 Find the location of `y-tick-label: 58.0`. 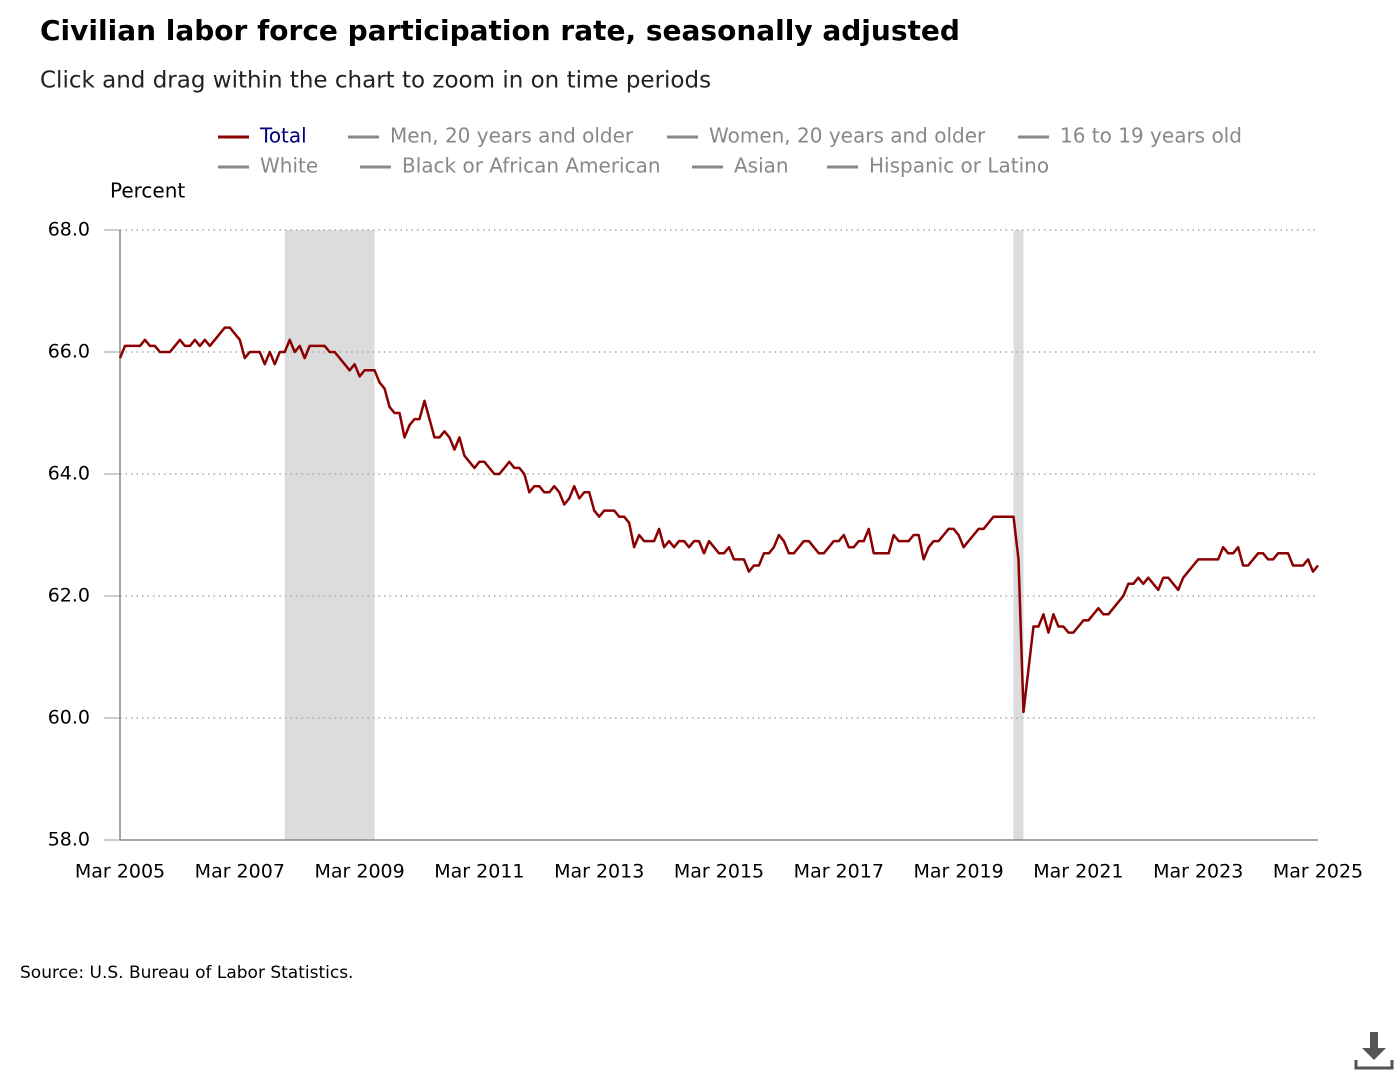

y-tick-label: 58.0 is located at coordinates (69, 840).